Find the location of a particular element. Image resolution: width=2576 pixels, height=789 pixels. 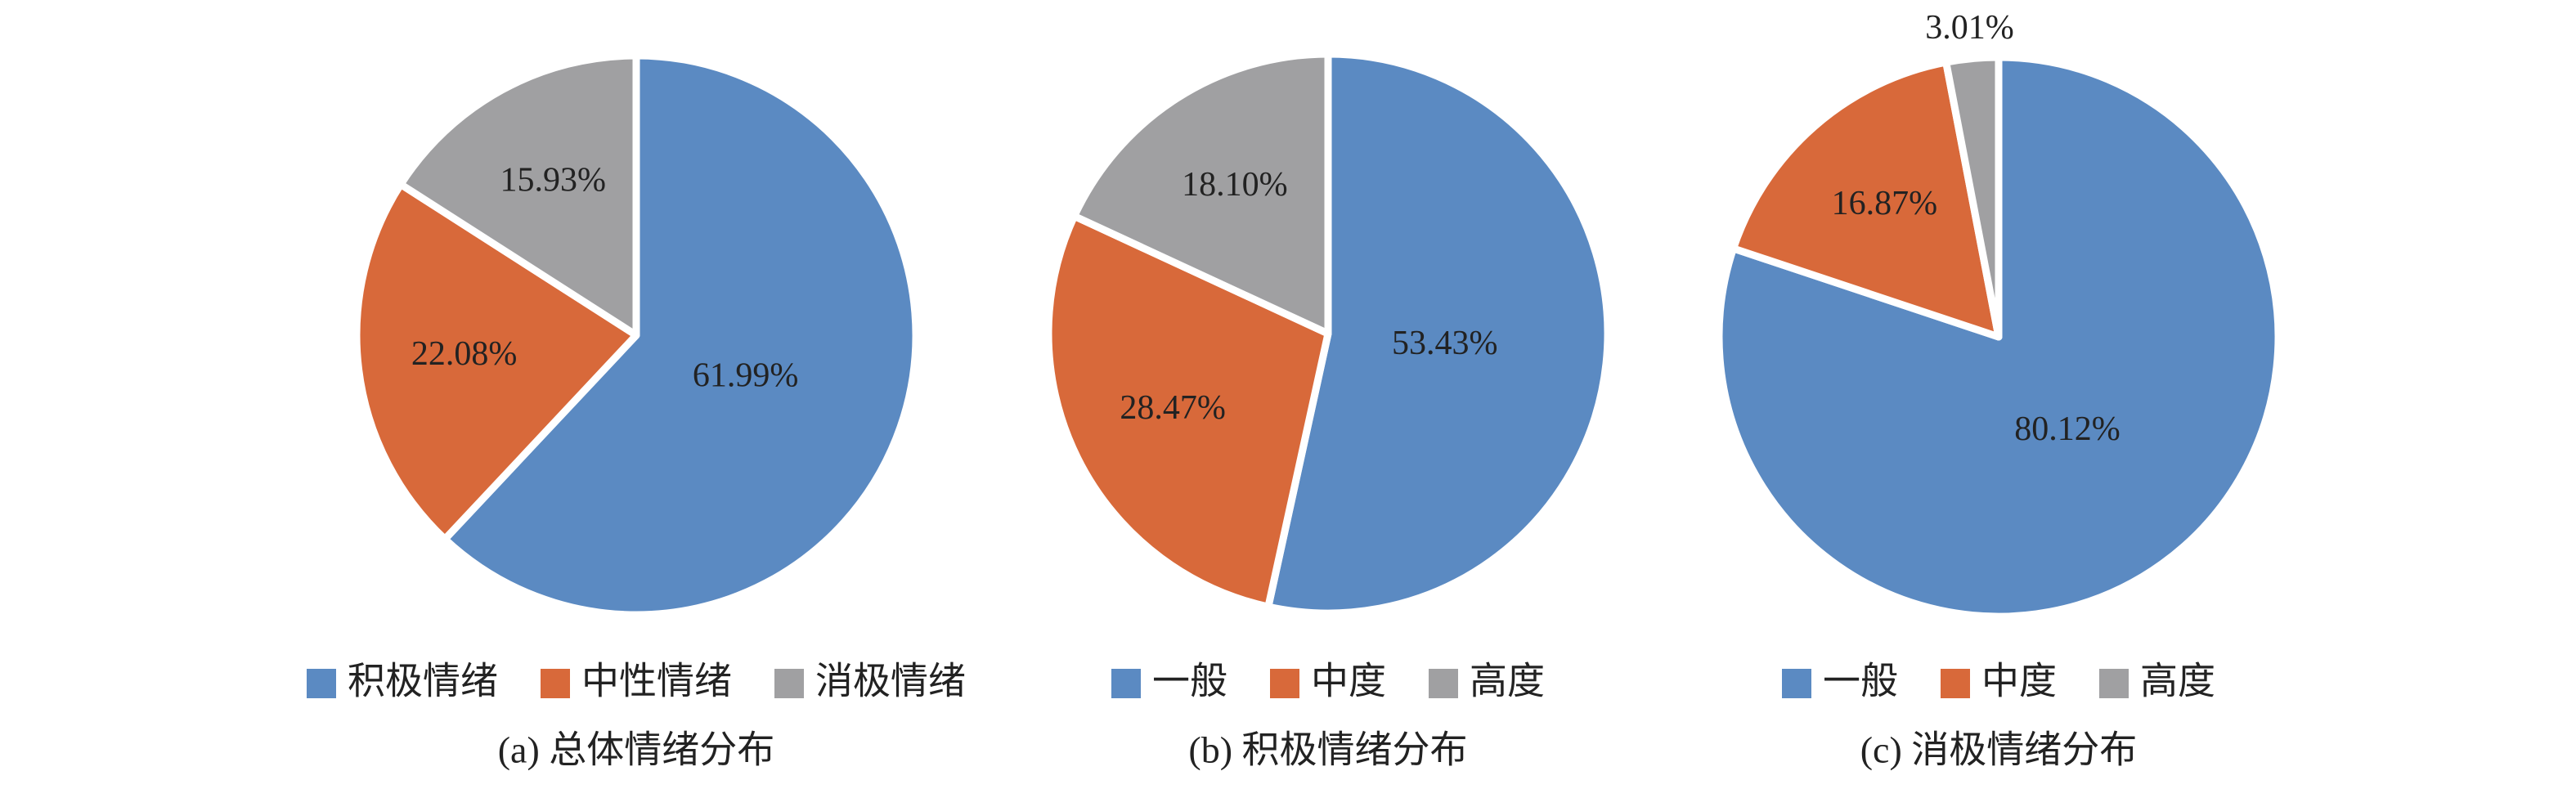

value-label: 3.01% is located at coordinates (1969, 28).